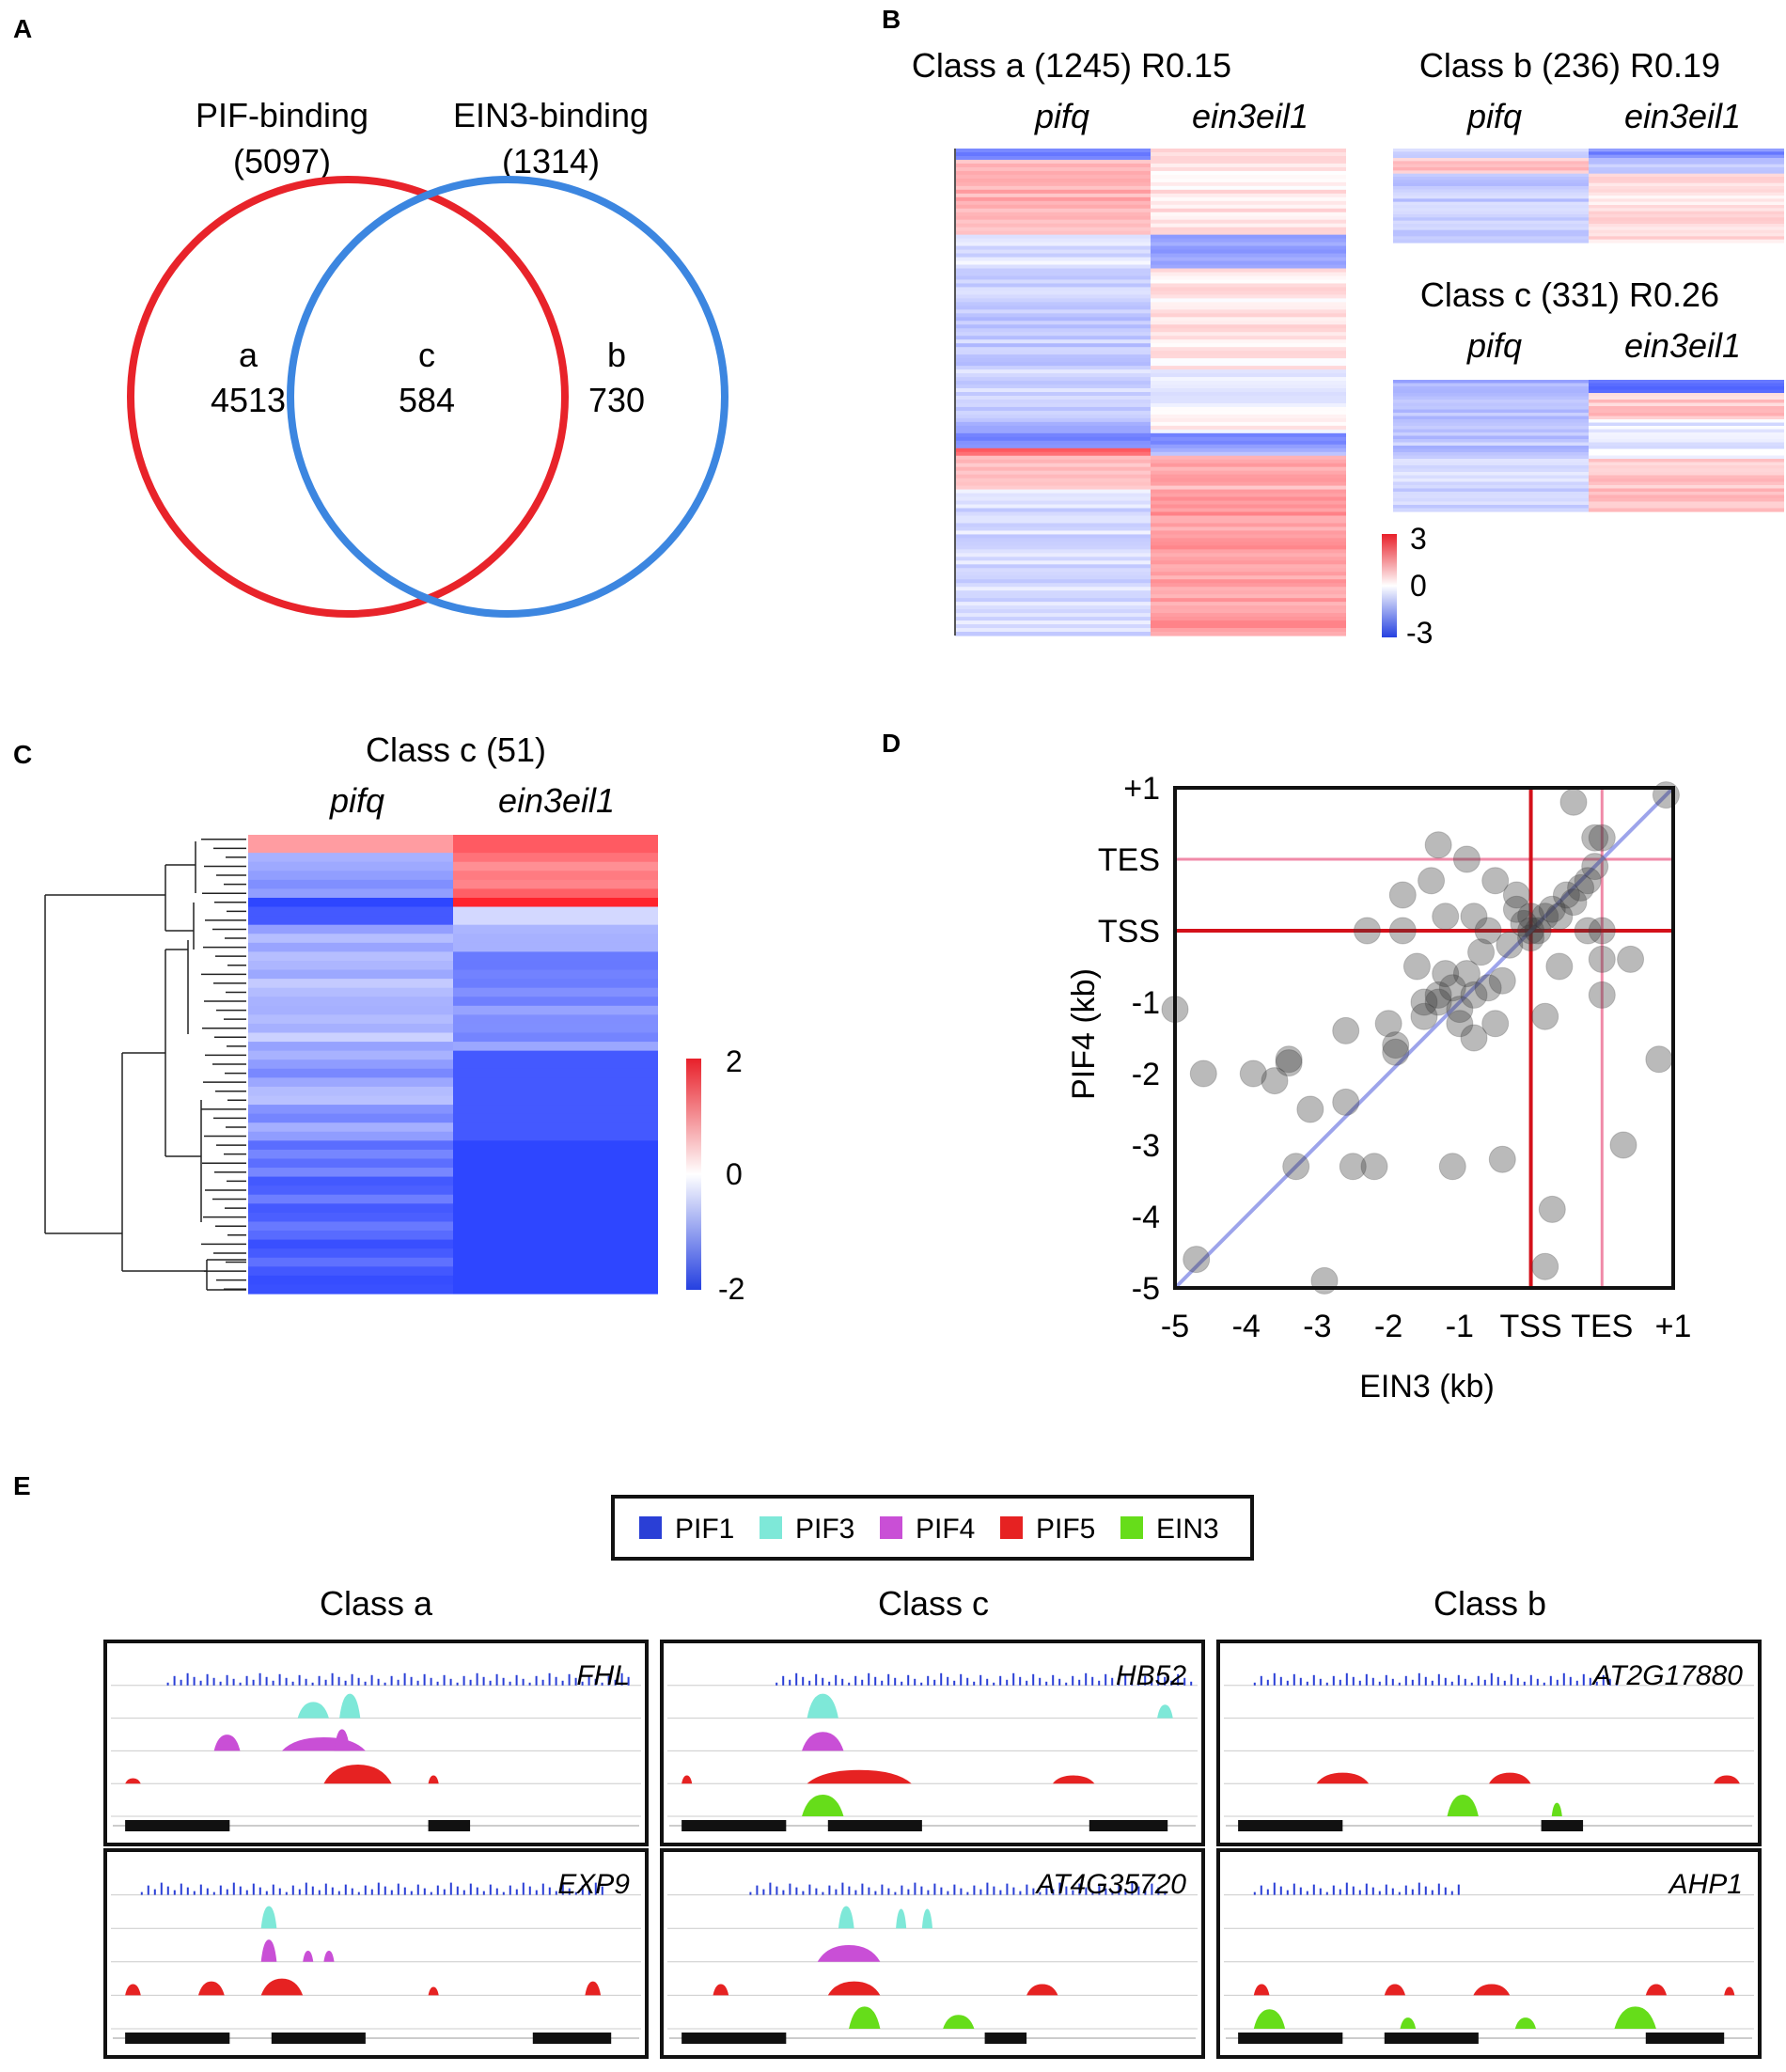  I want to click on y-tick-label: -5, so click(1146, 1289).